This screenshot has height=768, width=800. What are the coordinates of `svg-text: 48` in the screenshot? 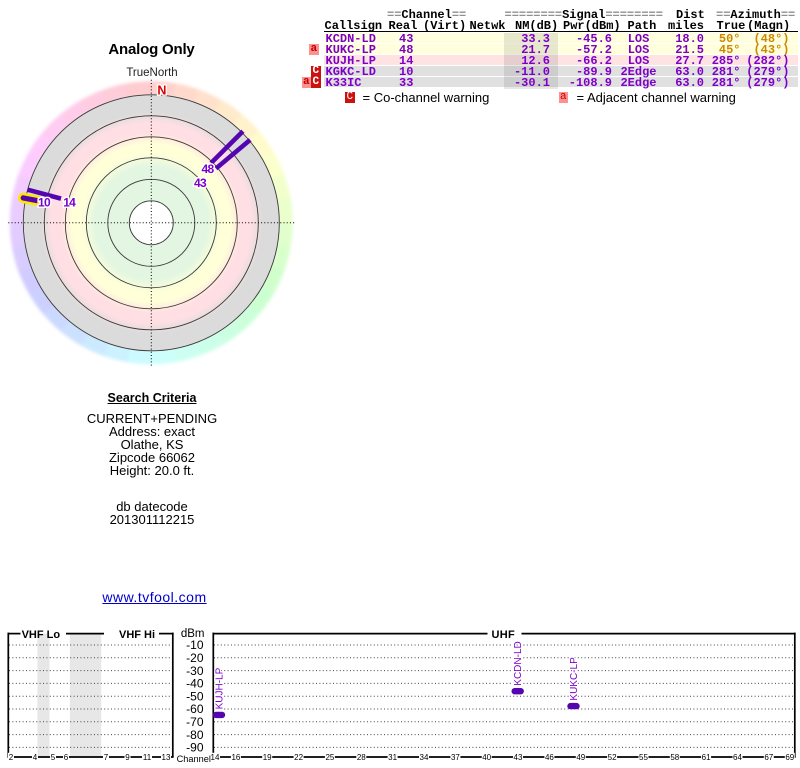 It's located at (208, 169).